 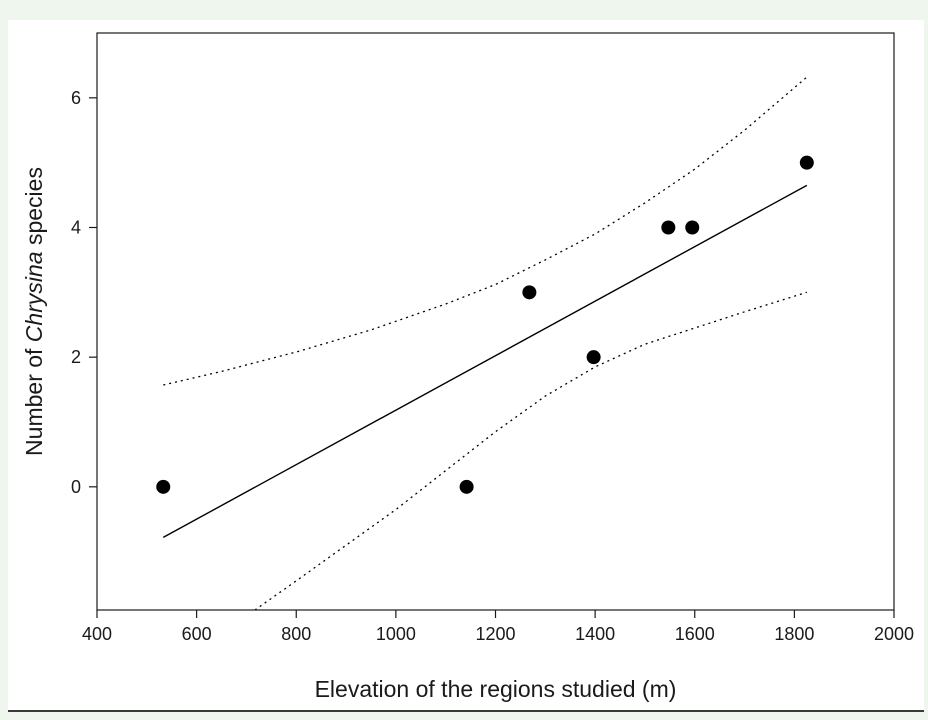 What do you see at coordinates (34, 399) in the screenshot?
I see `y-axis-title-part: Number of` at bounding box center [34, 399].